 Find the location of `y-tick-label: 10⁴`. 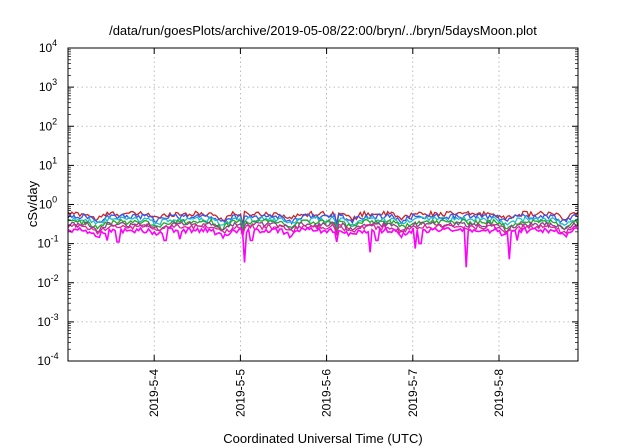

y-tick-label: 10⁴ is located at coordinates (48, 46).